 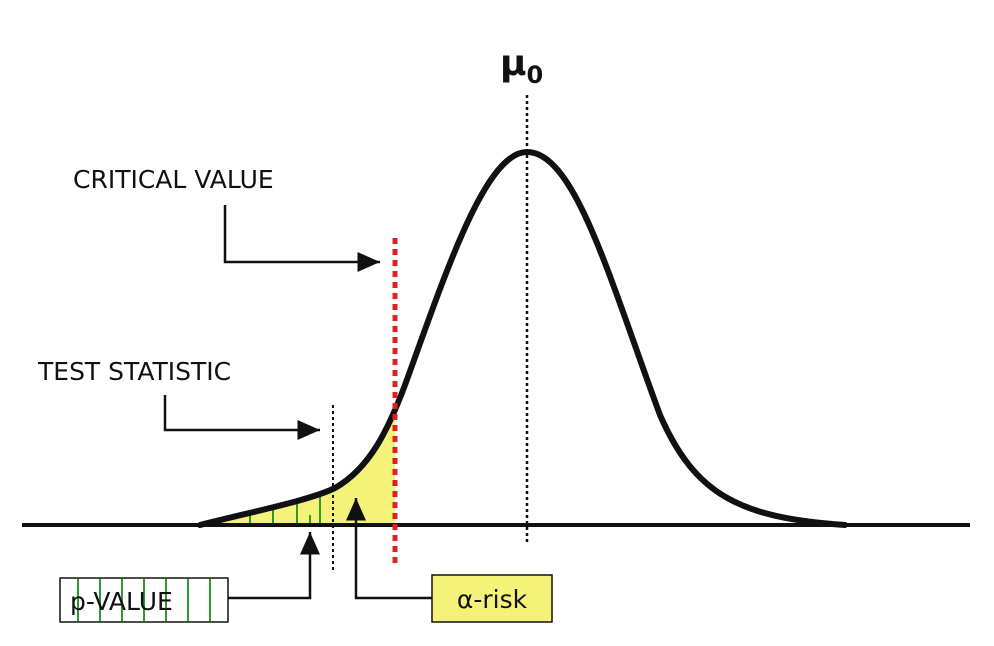 I want to click on alpha-risk-arrow, so click(x=389, y=549).